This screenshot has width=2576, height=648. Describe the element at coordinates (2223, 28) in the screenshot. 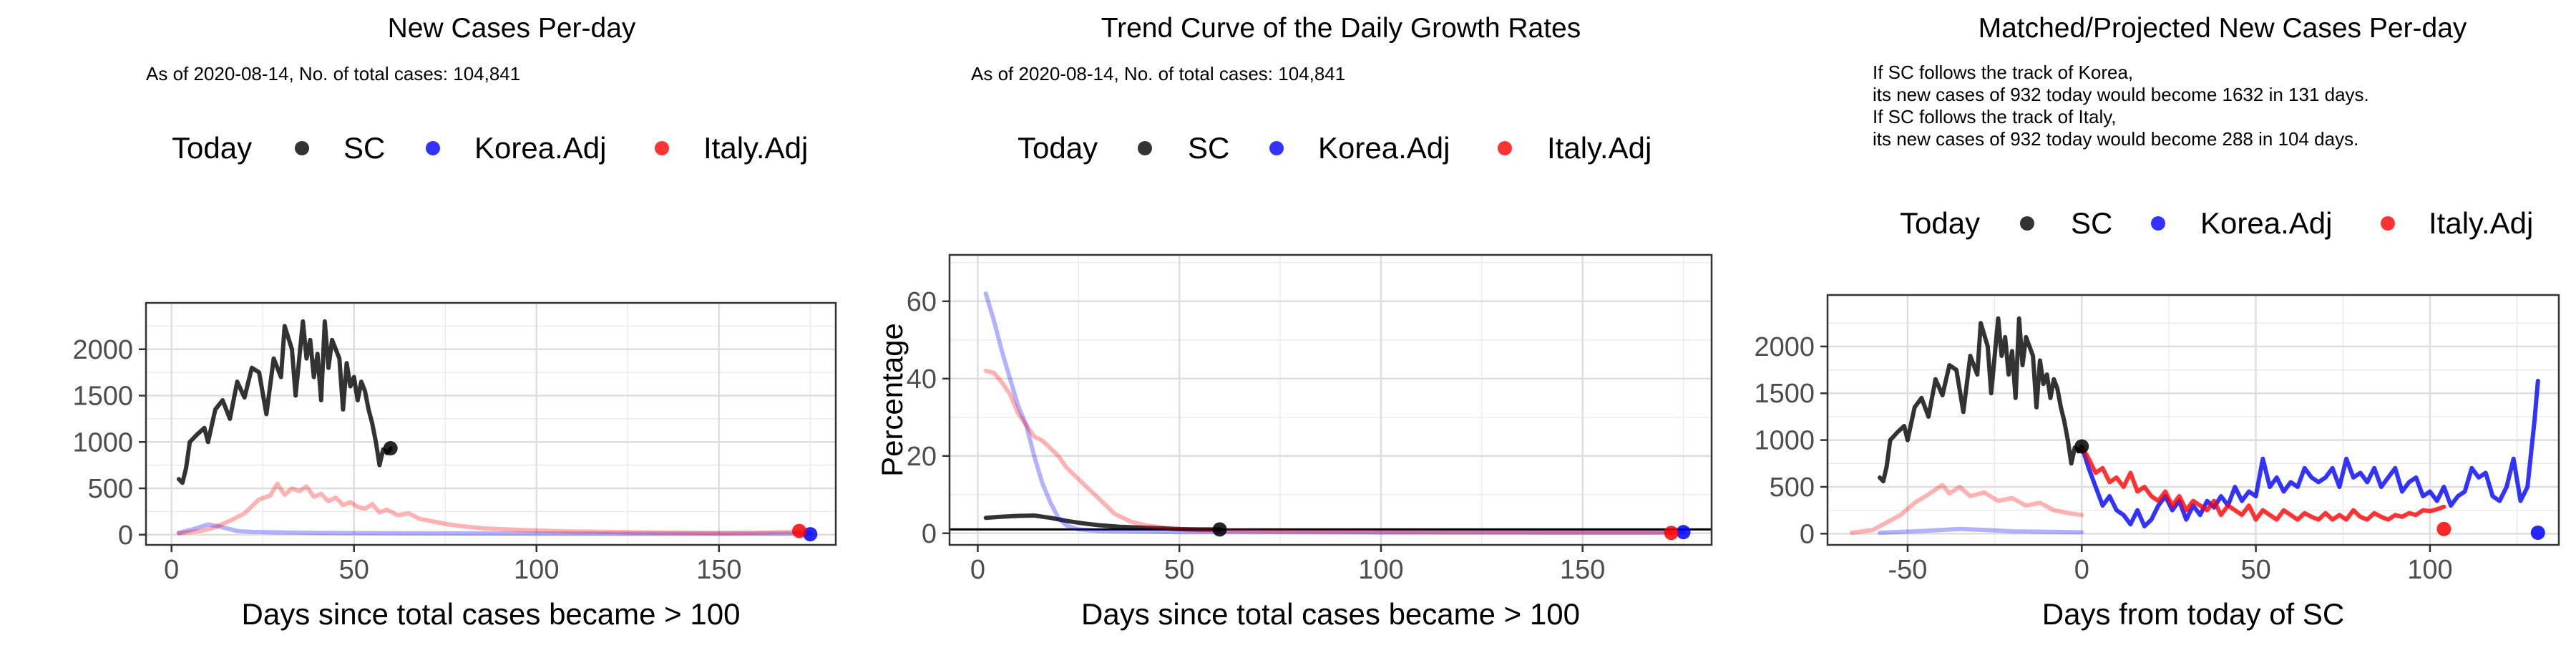

I see `chart-title: Matched/Projected New Cases Per-day` at that location.